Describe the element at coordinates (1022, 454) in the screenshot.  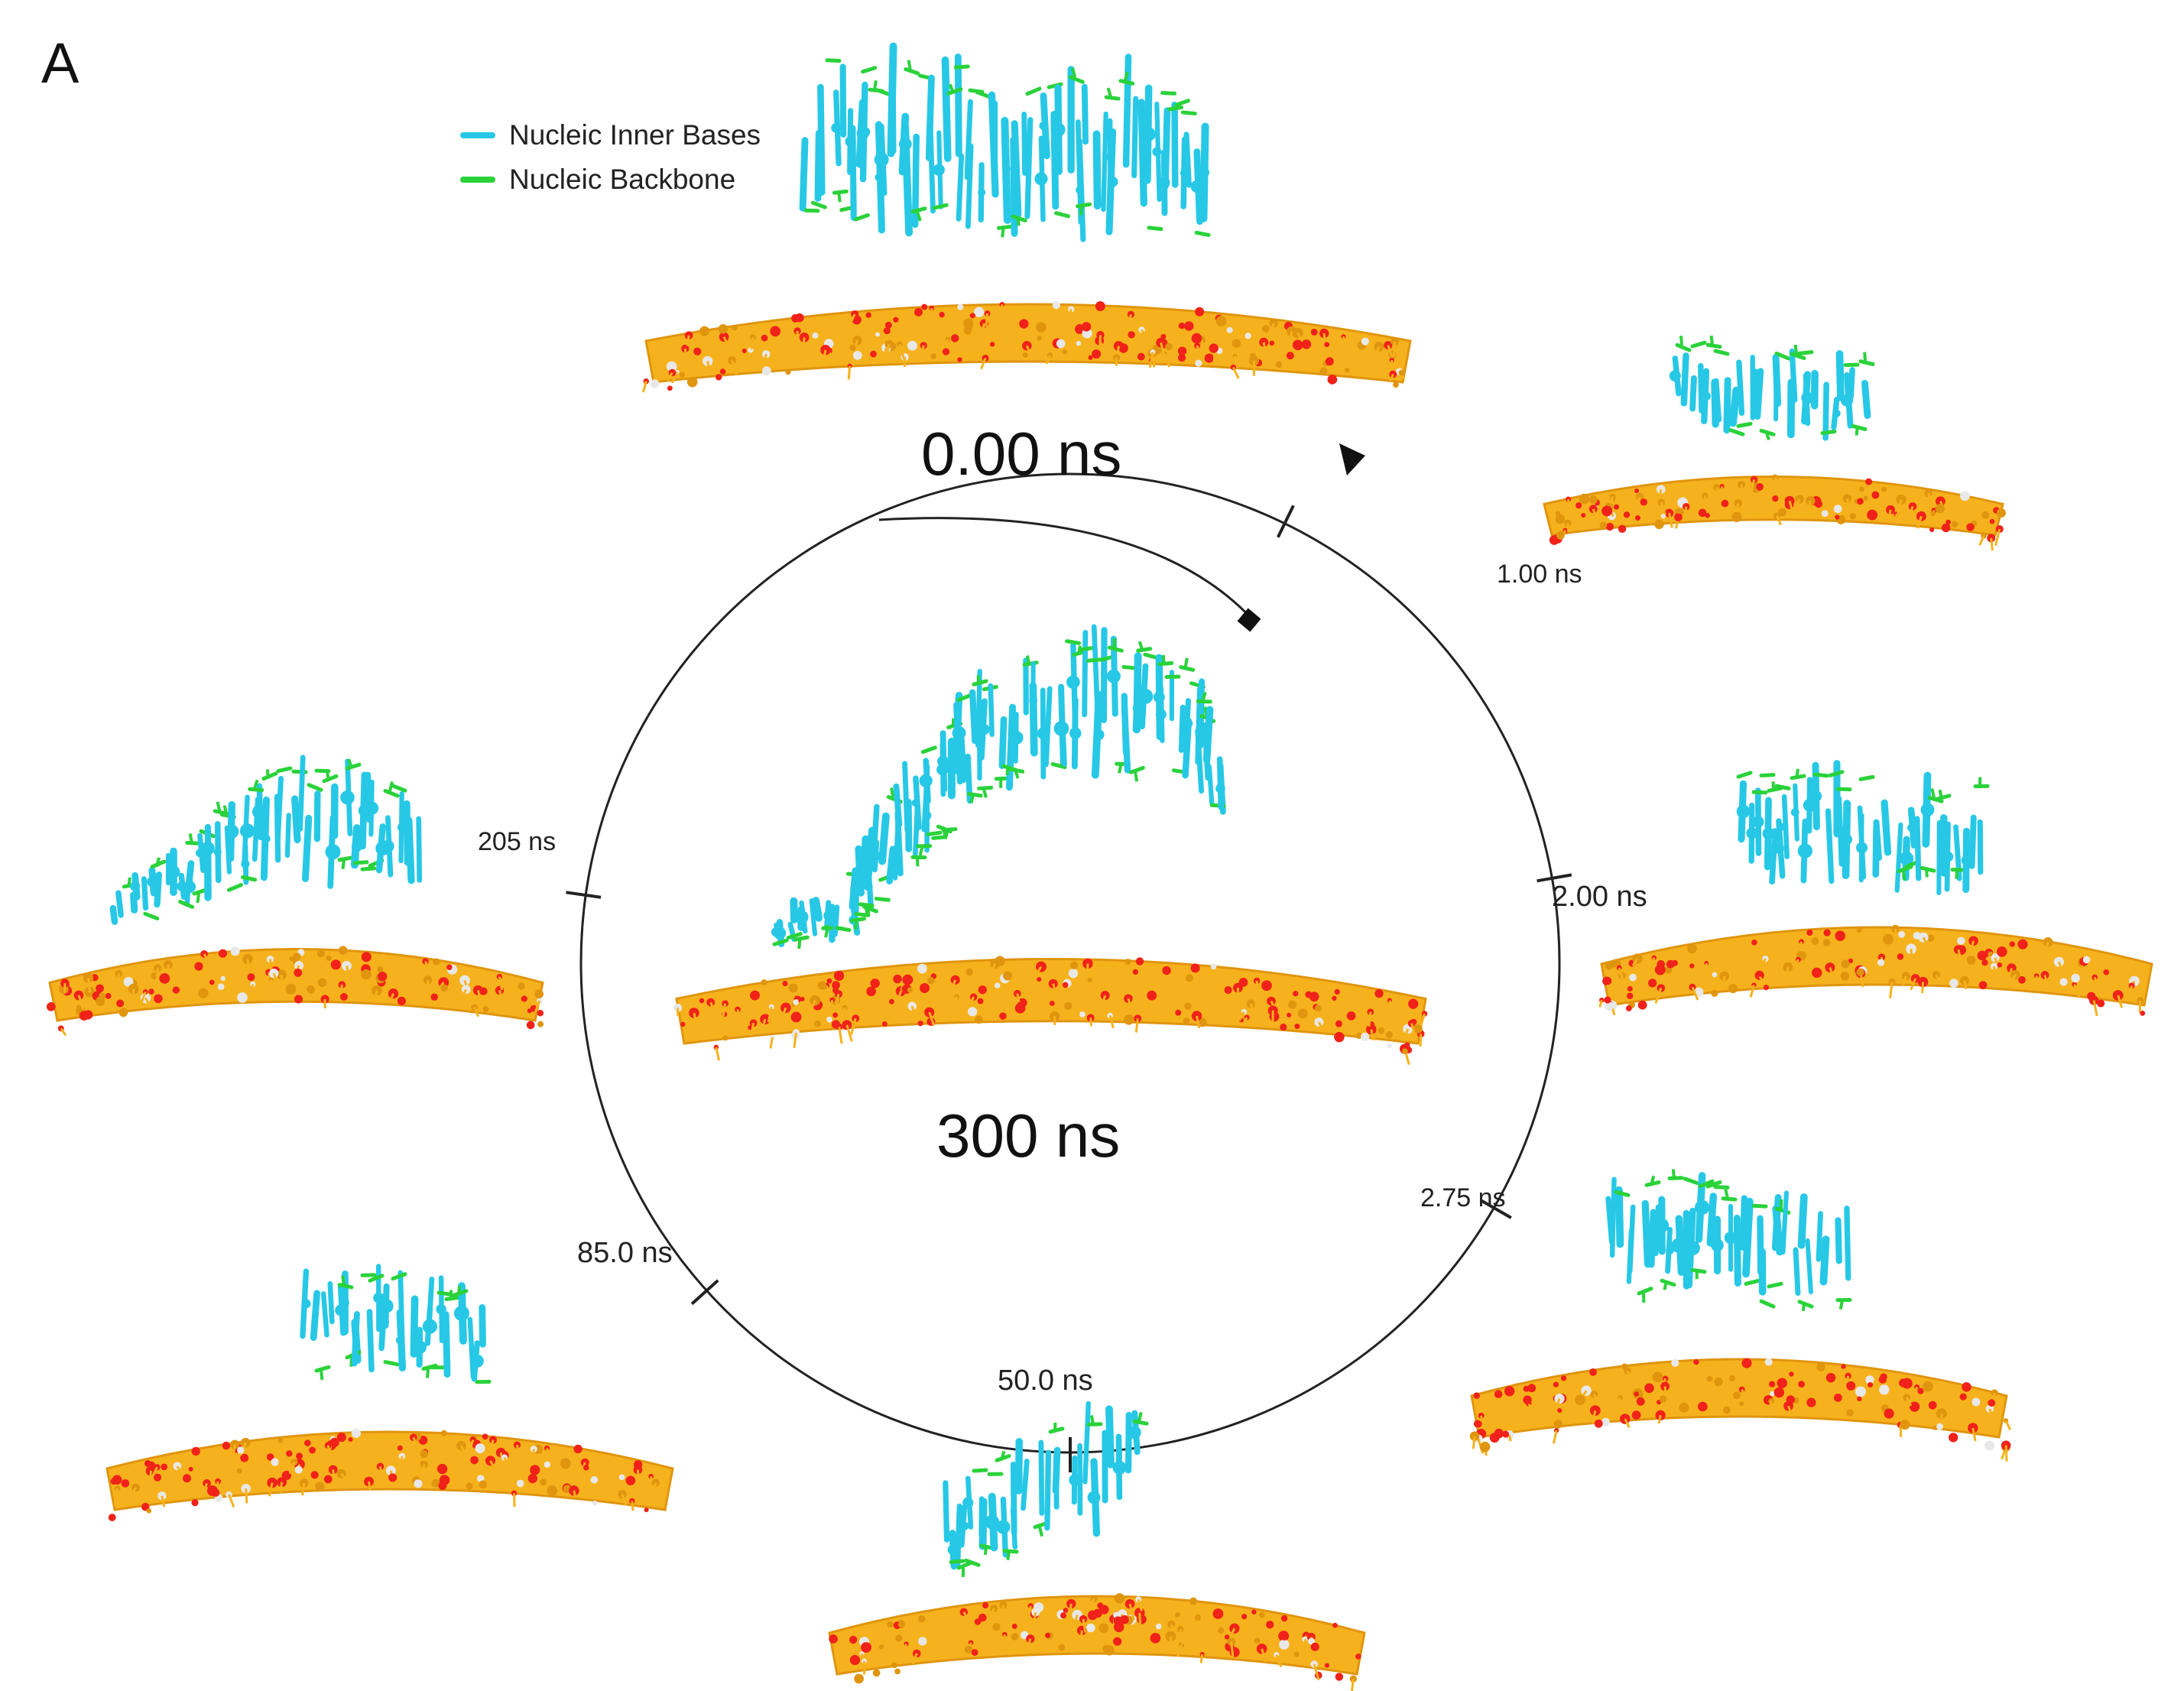
I see `time-label-start: 0.00 ns` at that location.